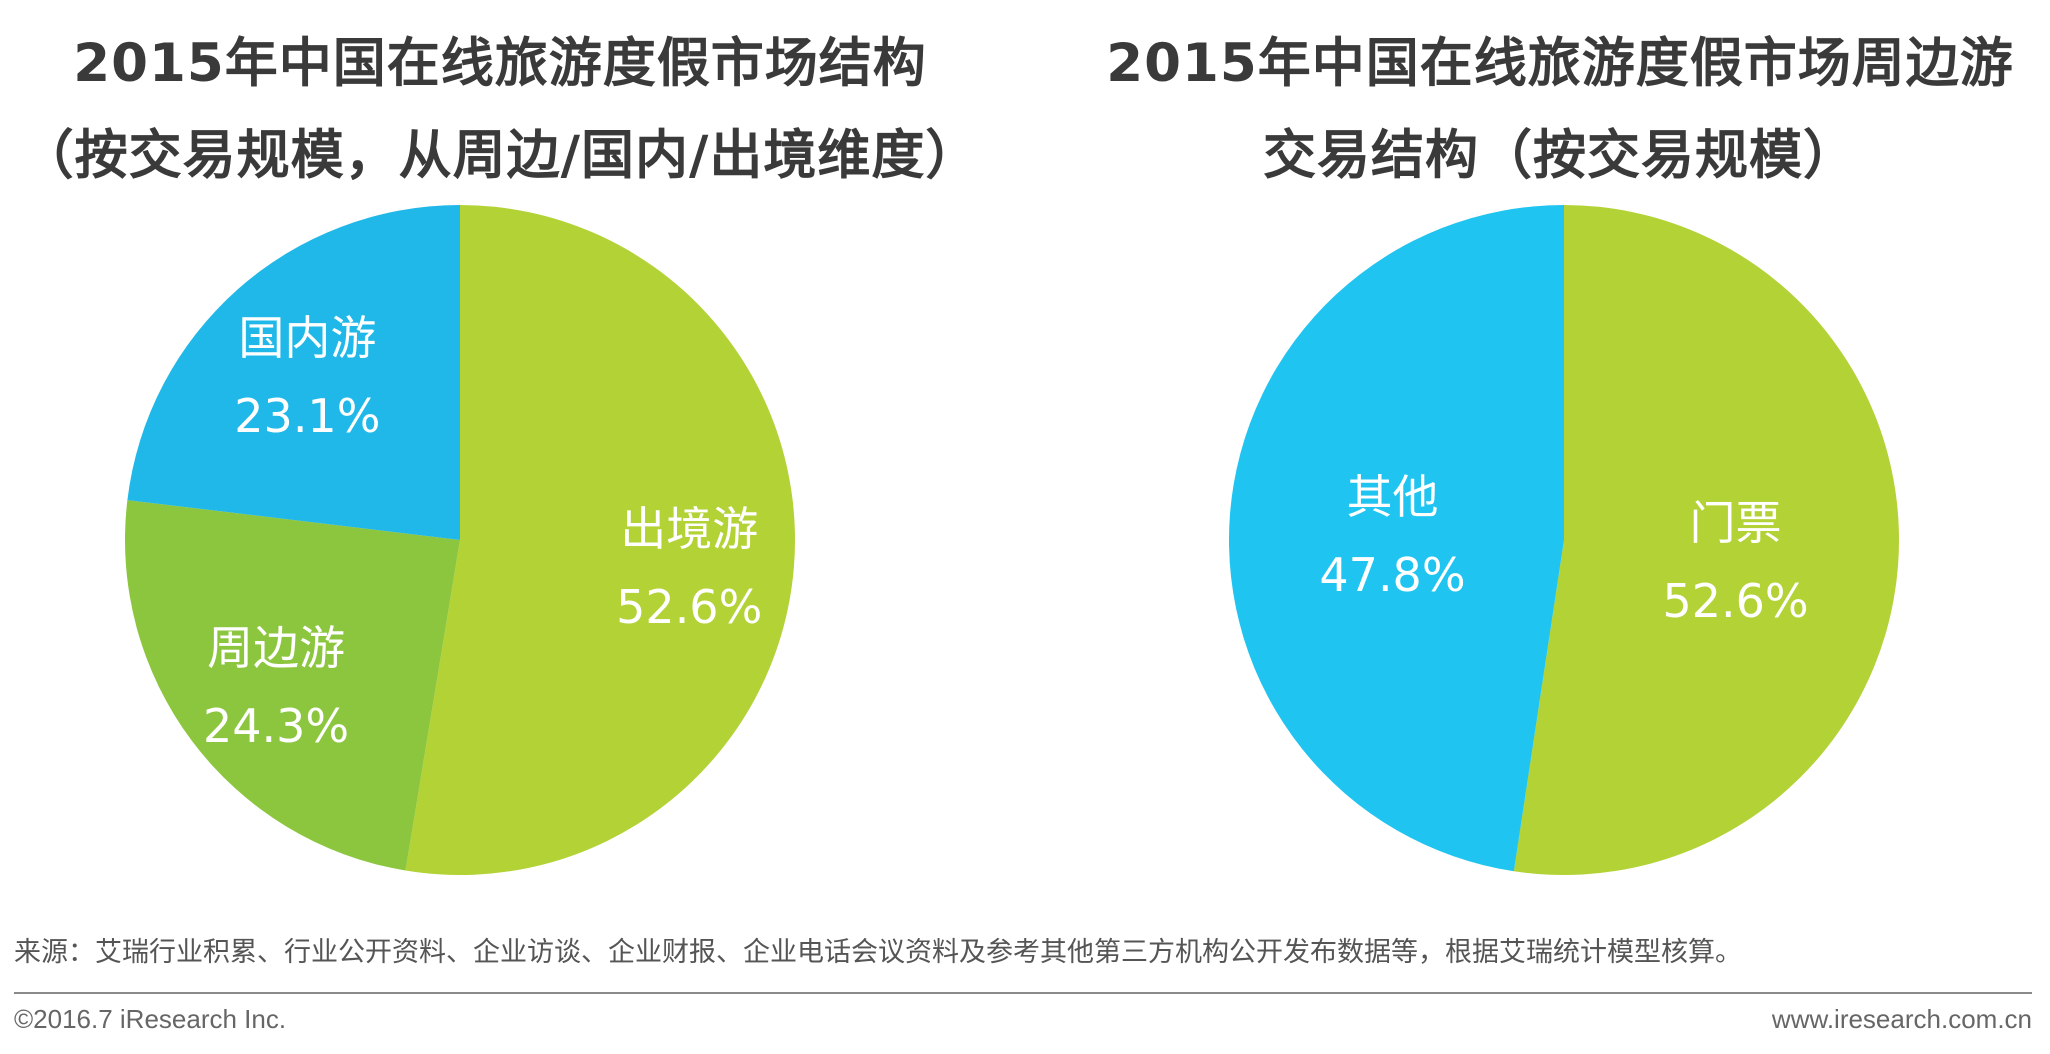 The height and width of the screenshot is (1054, 2050). Describe the element at coordinates (1560, 155) in the screenshot. I see `right-chart-title-line-2: 交易结构（按交易规模）` at that location.